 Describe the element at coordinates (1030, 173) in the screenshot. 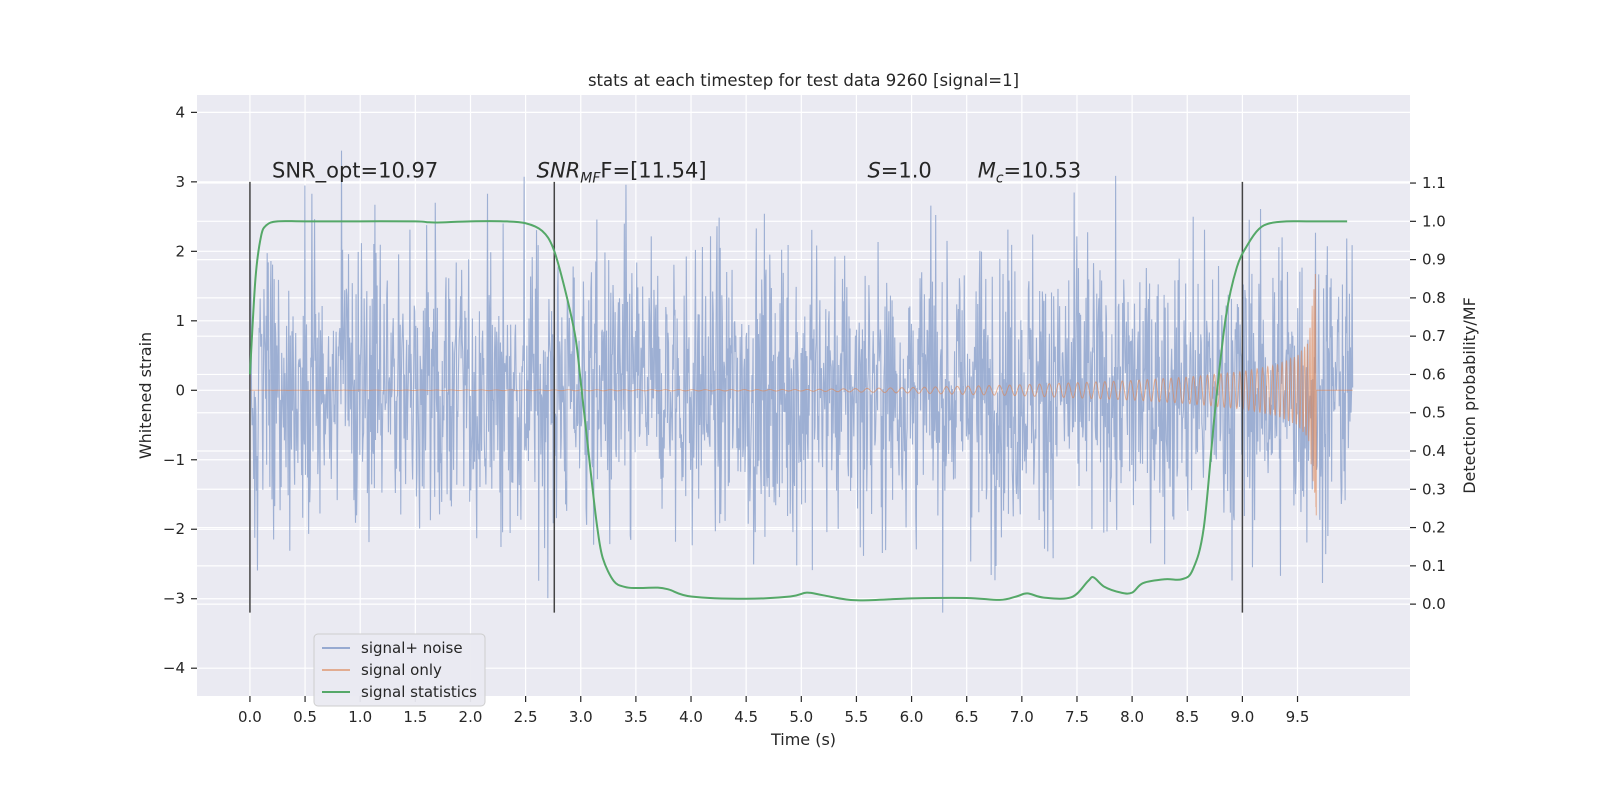

I see `annotation-mc: Mc=10.53` at that location.